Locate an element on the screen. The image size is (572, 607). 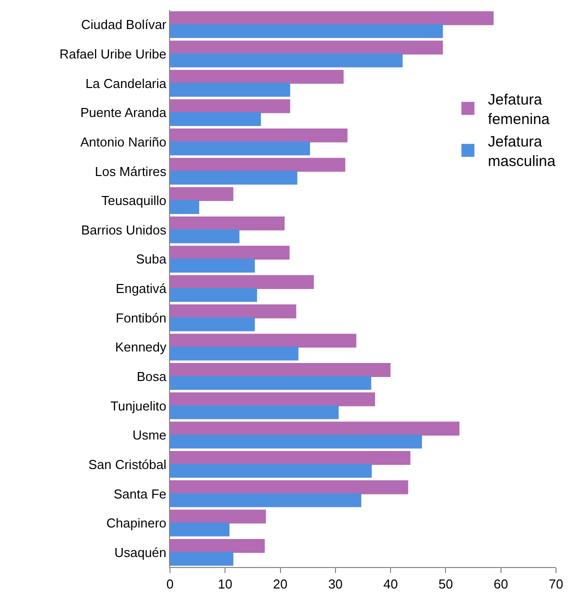
y-tick-label: Antonio Nariño is located at coordinates (123, 142).